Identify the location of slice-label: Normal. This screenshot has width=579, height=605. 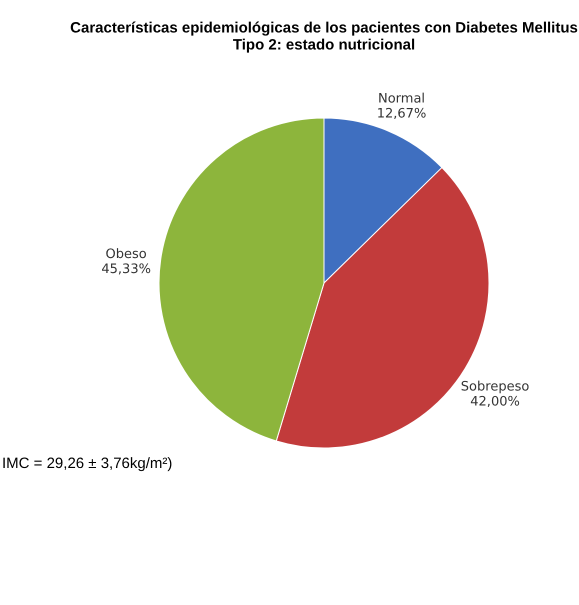
(402, 99).